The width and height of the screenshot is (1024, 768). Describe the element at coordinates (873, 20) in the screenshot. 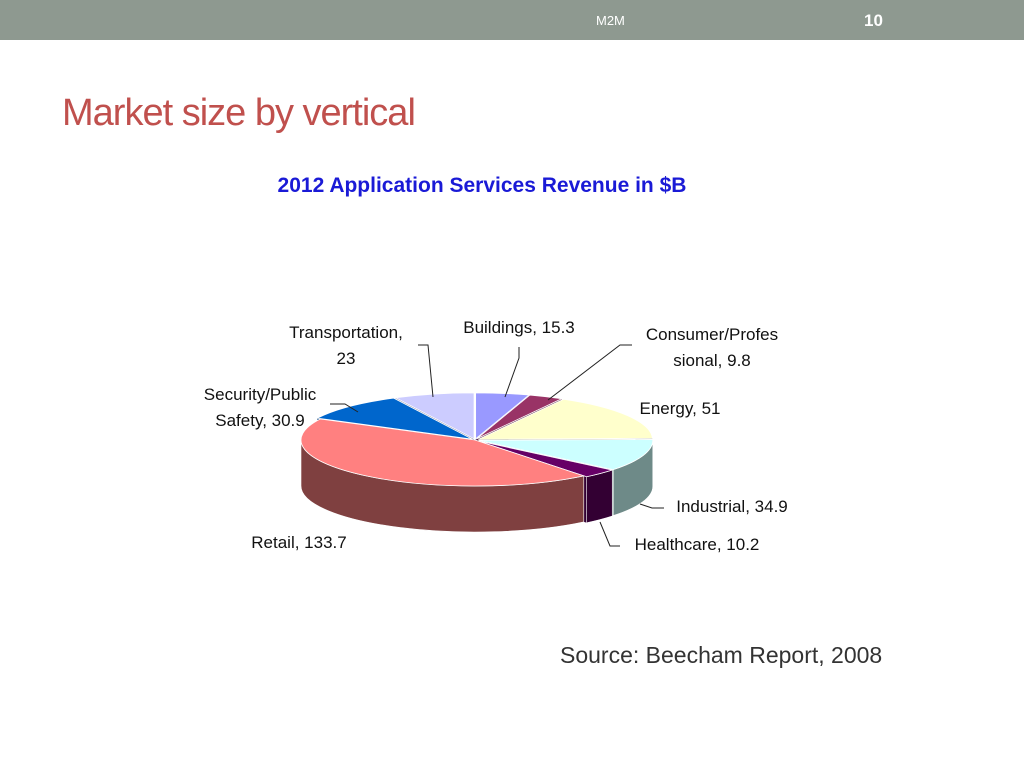

I see `page-number: 10` at that location.